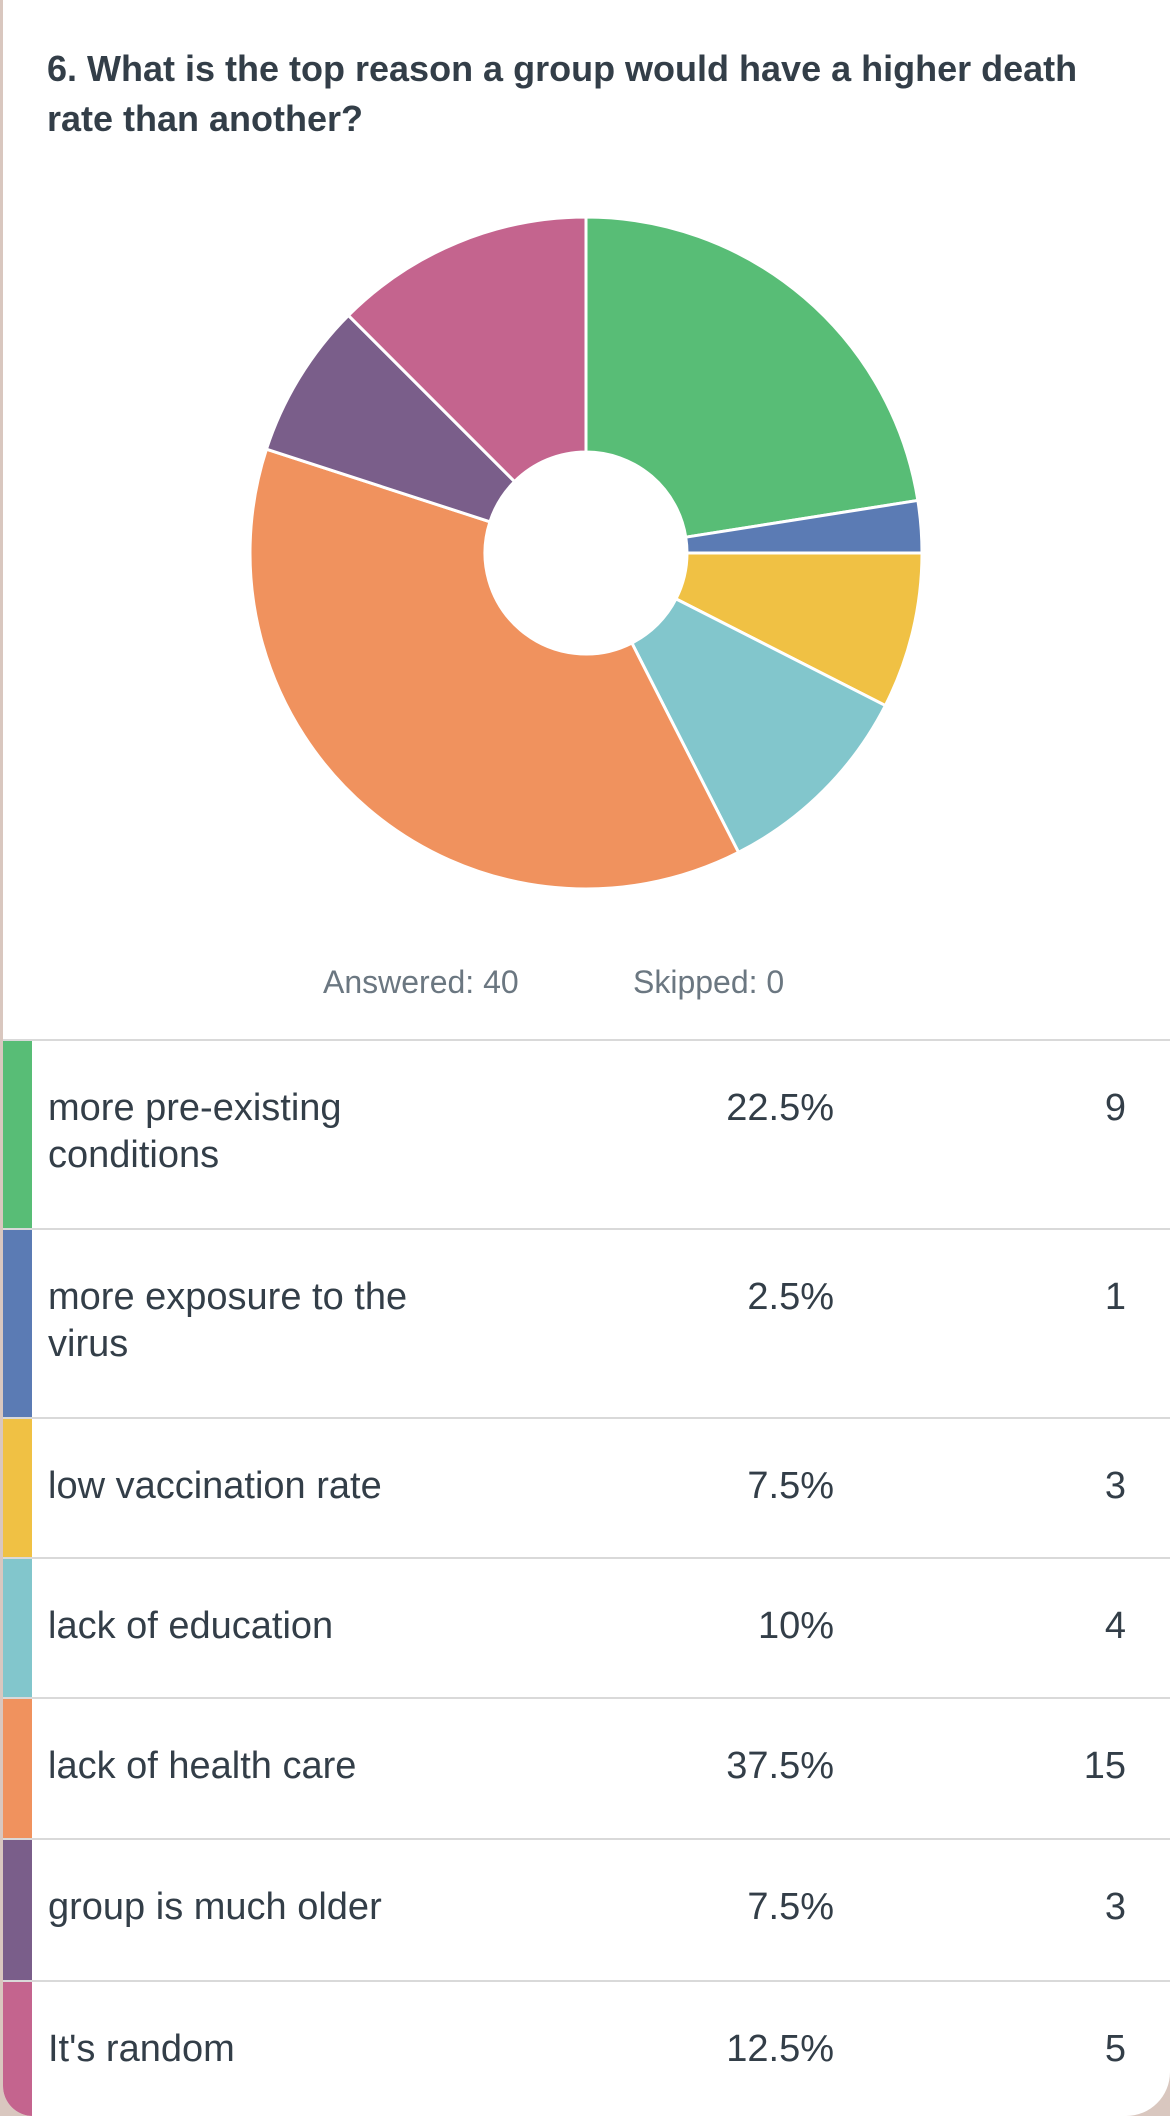  I want to click on table-row: low vaccination rate 7.5% 3, so click(586, 1487).